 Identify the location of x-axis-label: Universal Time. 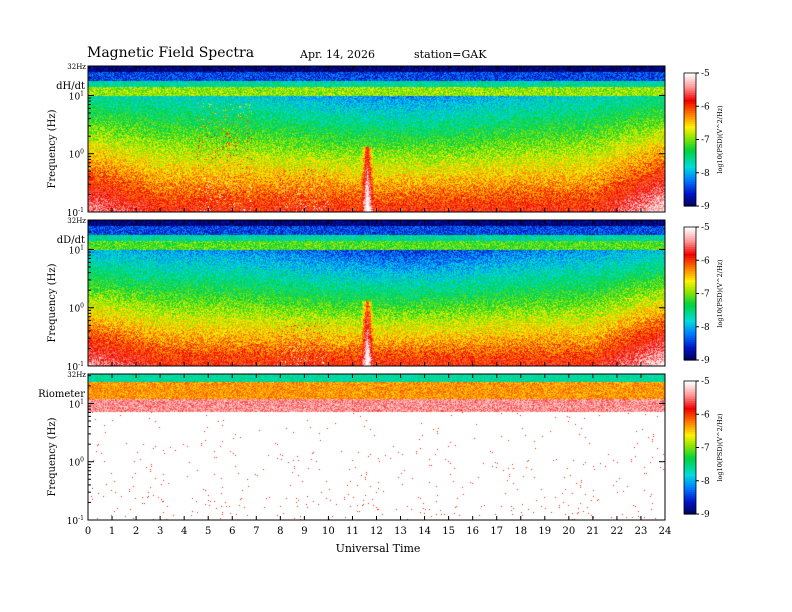
(378, 548).